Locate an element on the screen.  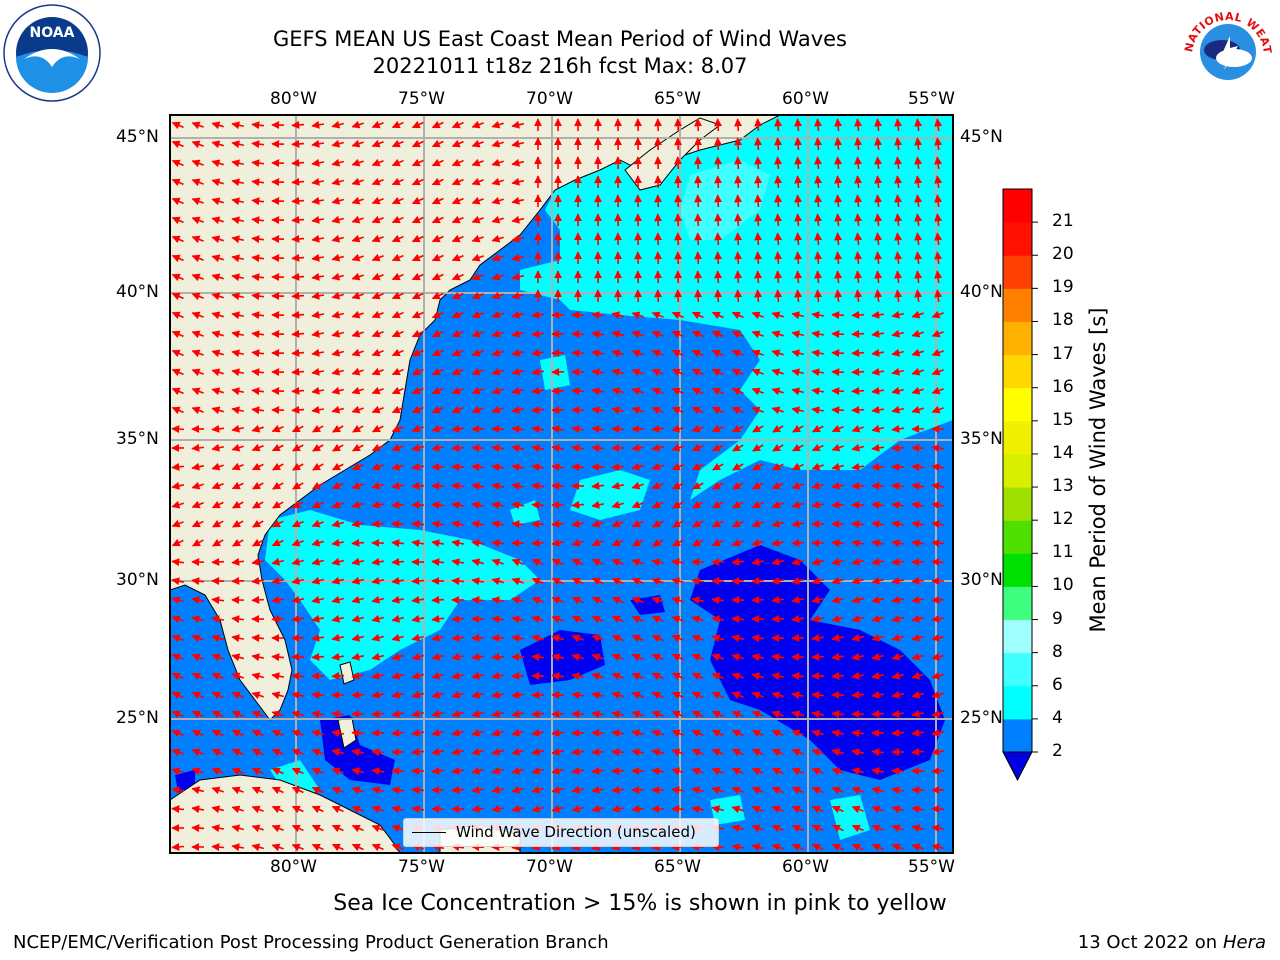
colorbar-tick-label: 6 is located at coordinates (1057, 684).